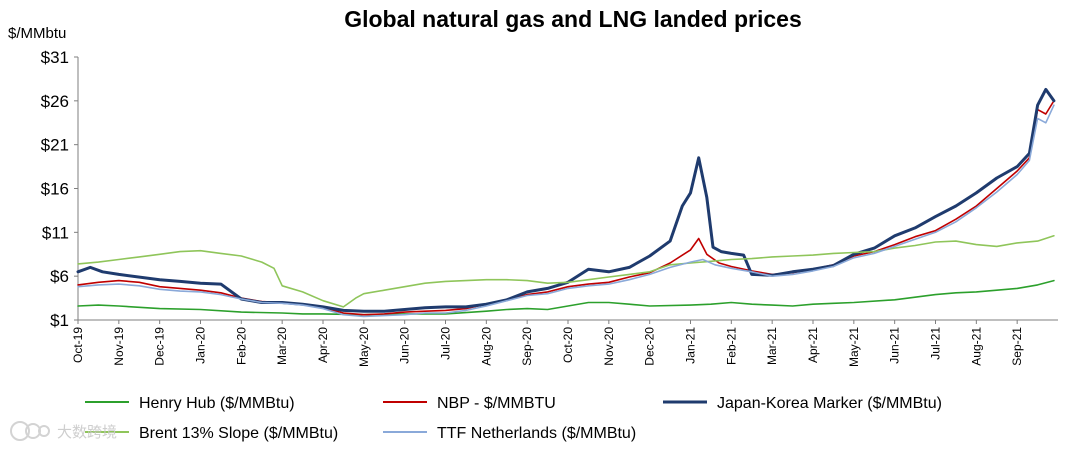 The width and height of the screenshot is (1080, 451). I want to click on x-tick-label: May-21, so click(854, 347).